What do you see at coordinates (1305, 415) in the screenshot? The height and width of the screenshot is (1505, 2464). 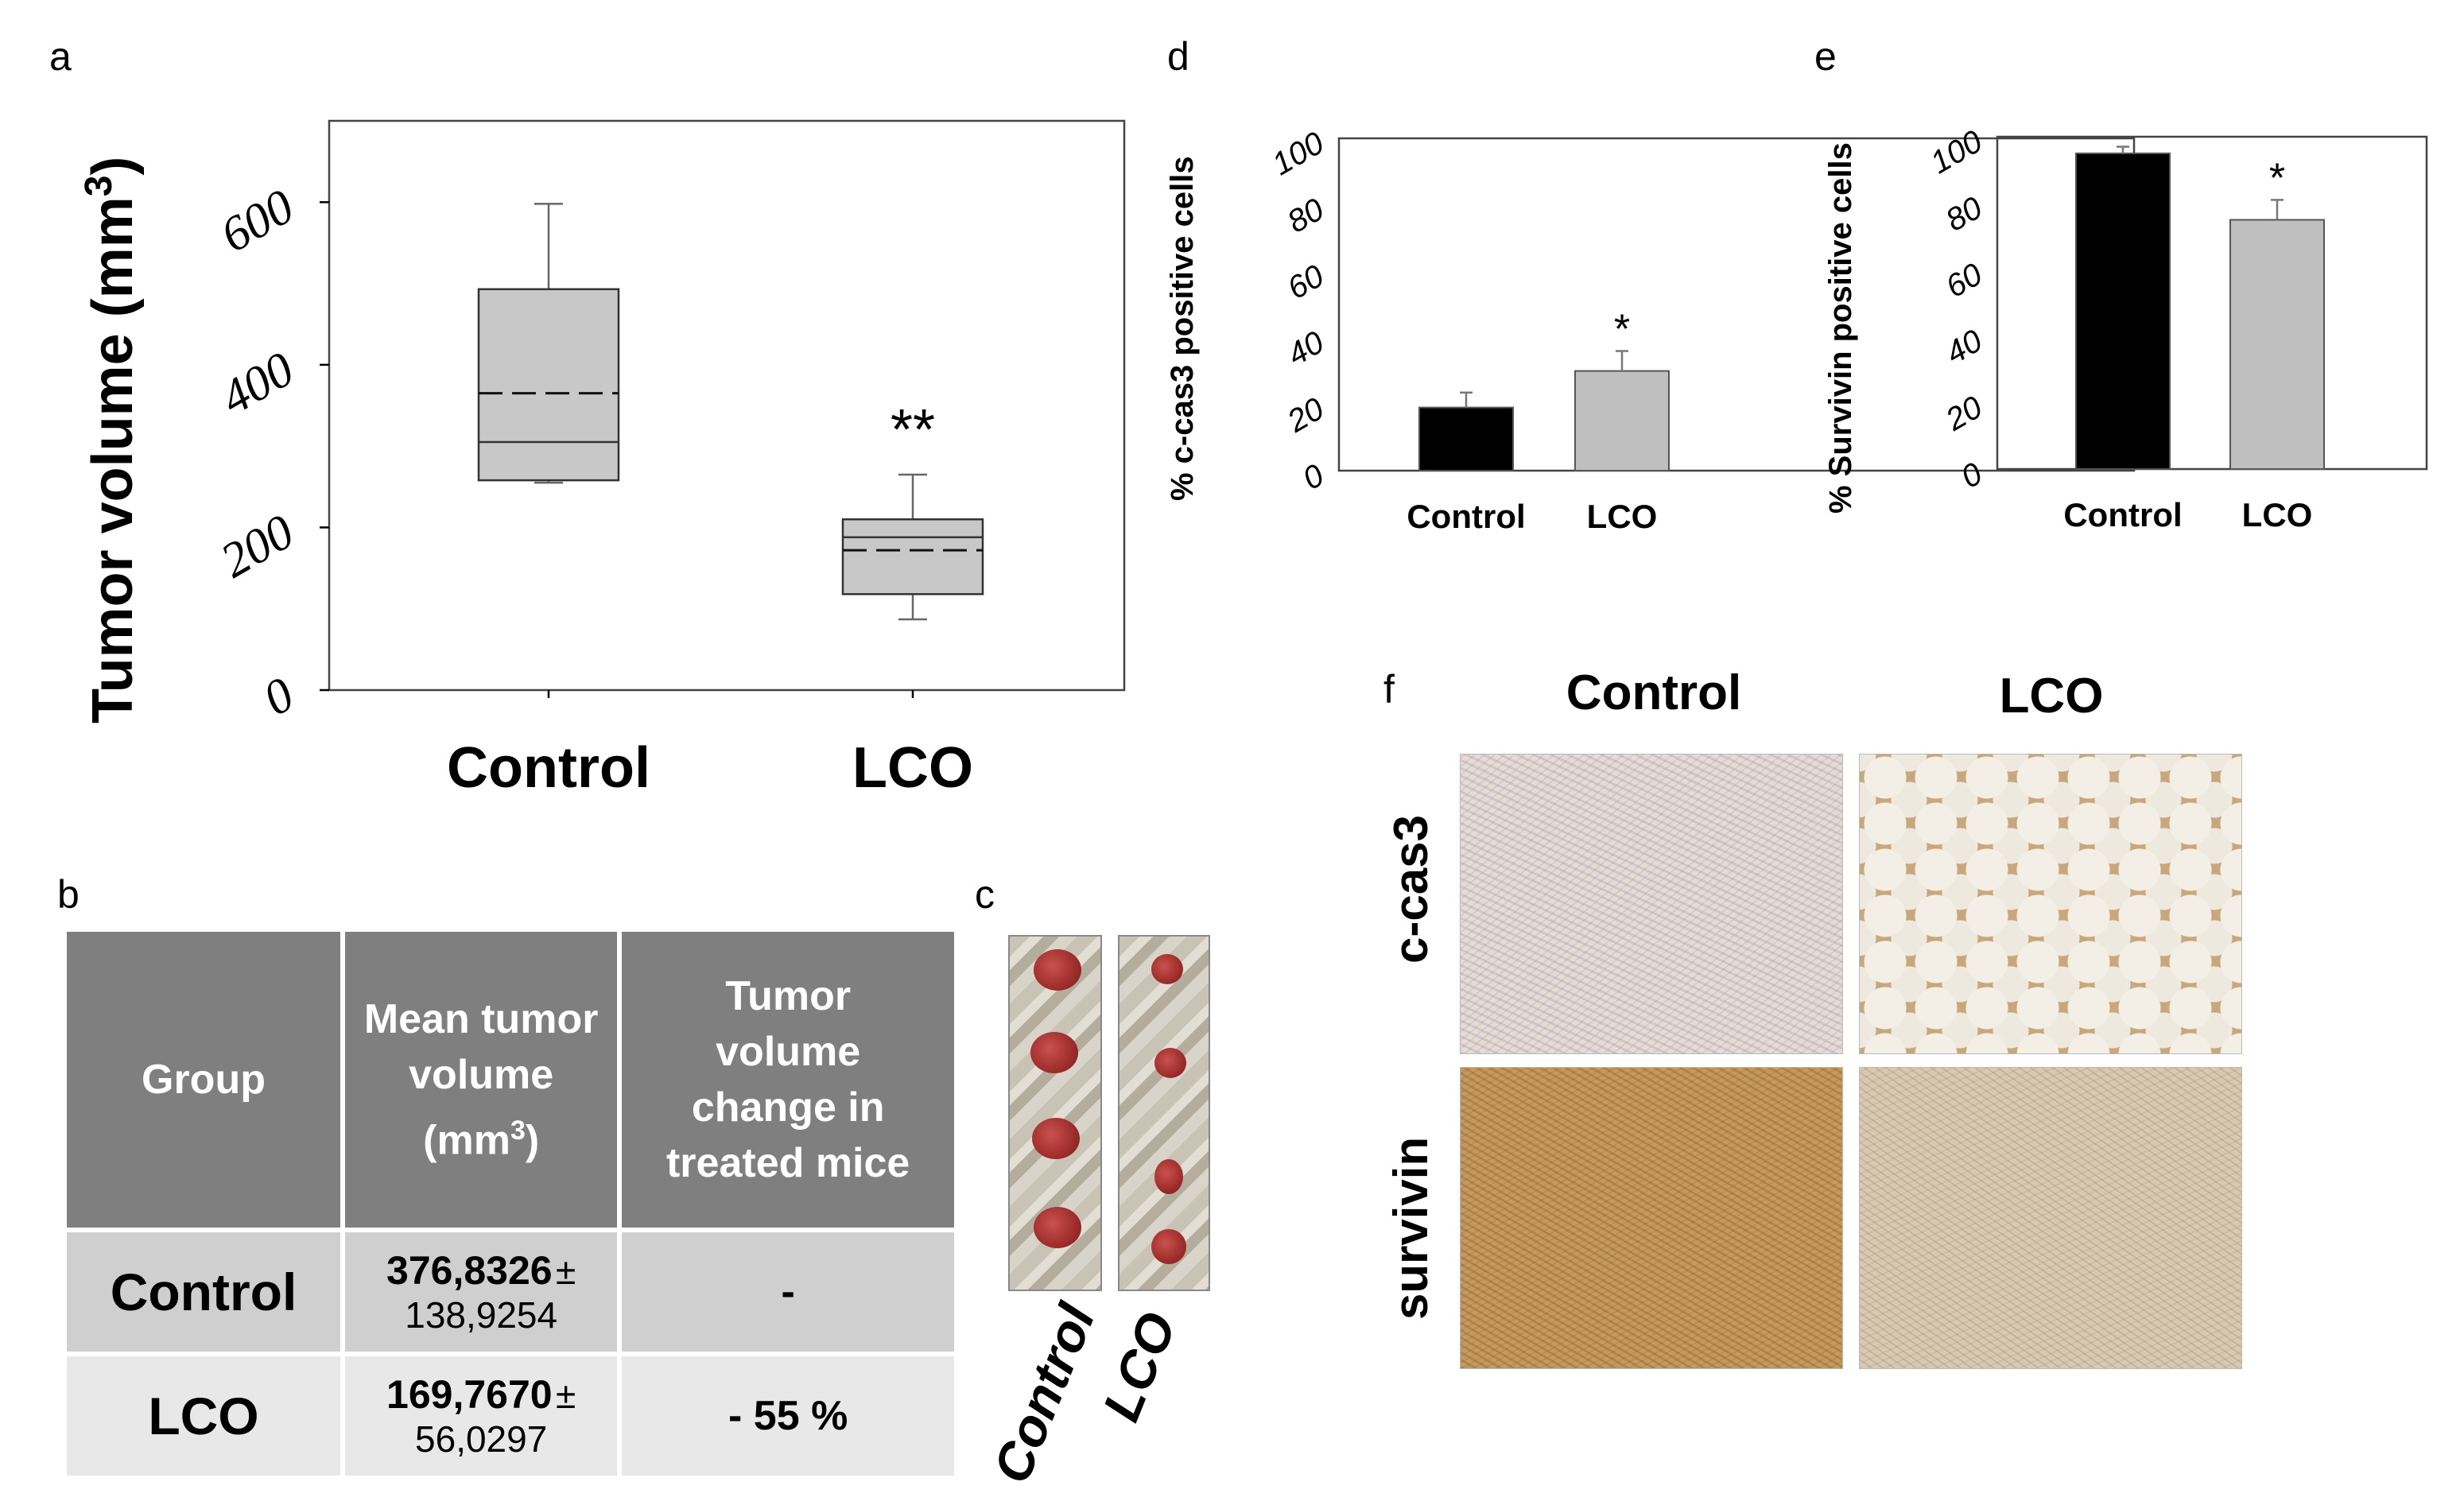 I see `y-tick-label-d: 20` at bounding box center [1305, 415].